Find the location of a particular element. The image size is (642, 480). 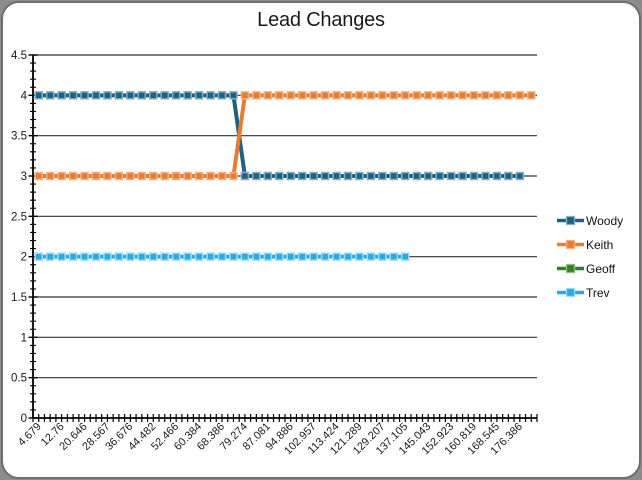

y-tick-label: 0 is located at coordinates (24, 419).